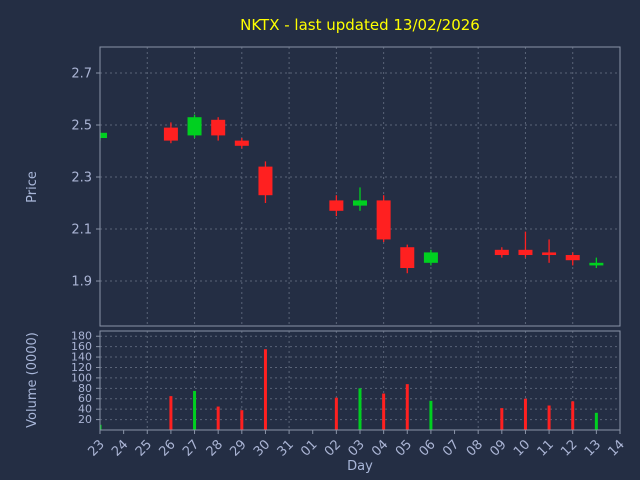 Image resolution: width=640 pixels, height=480 pixels. What do you see at coordinates (144, 448) in the screenshot?
I see `day-tick-label: 25` at bounding box center [144, 448].